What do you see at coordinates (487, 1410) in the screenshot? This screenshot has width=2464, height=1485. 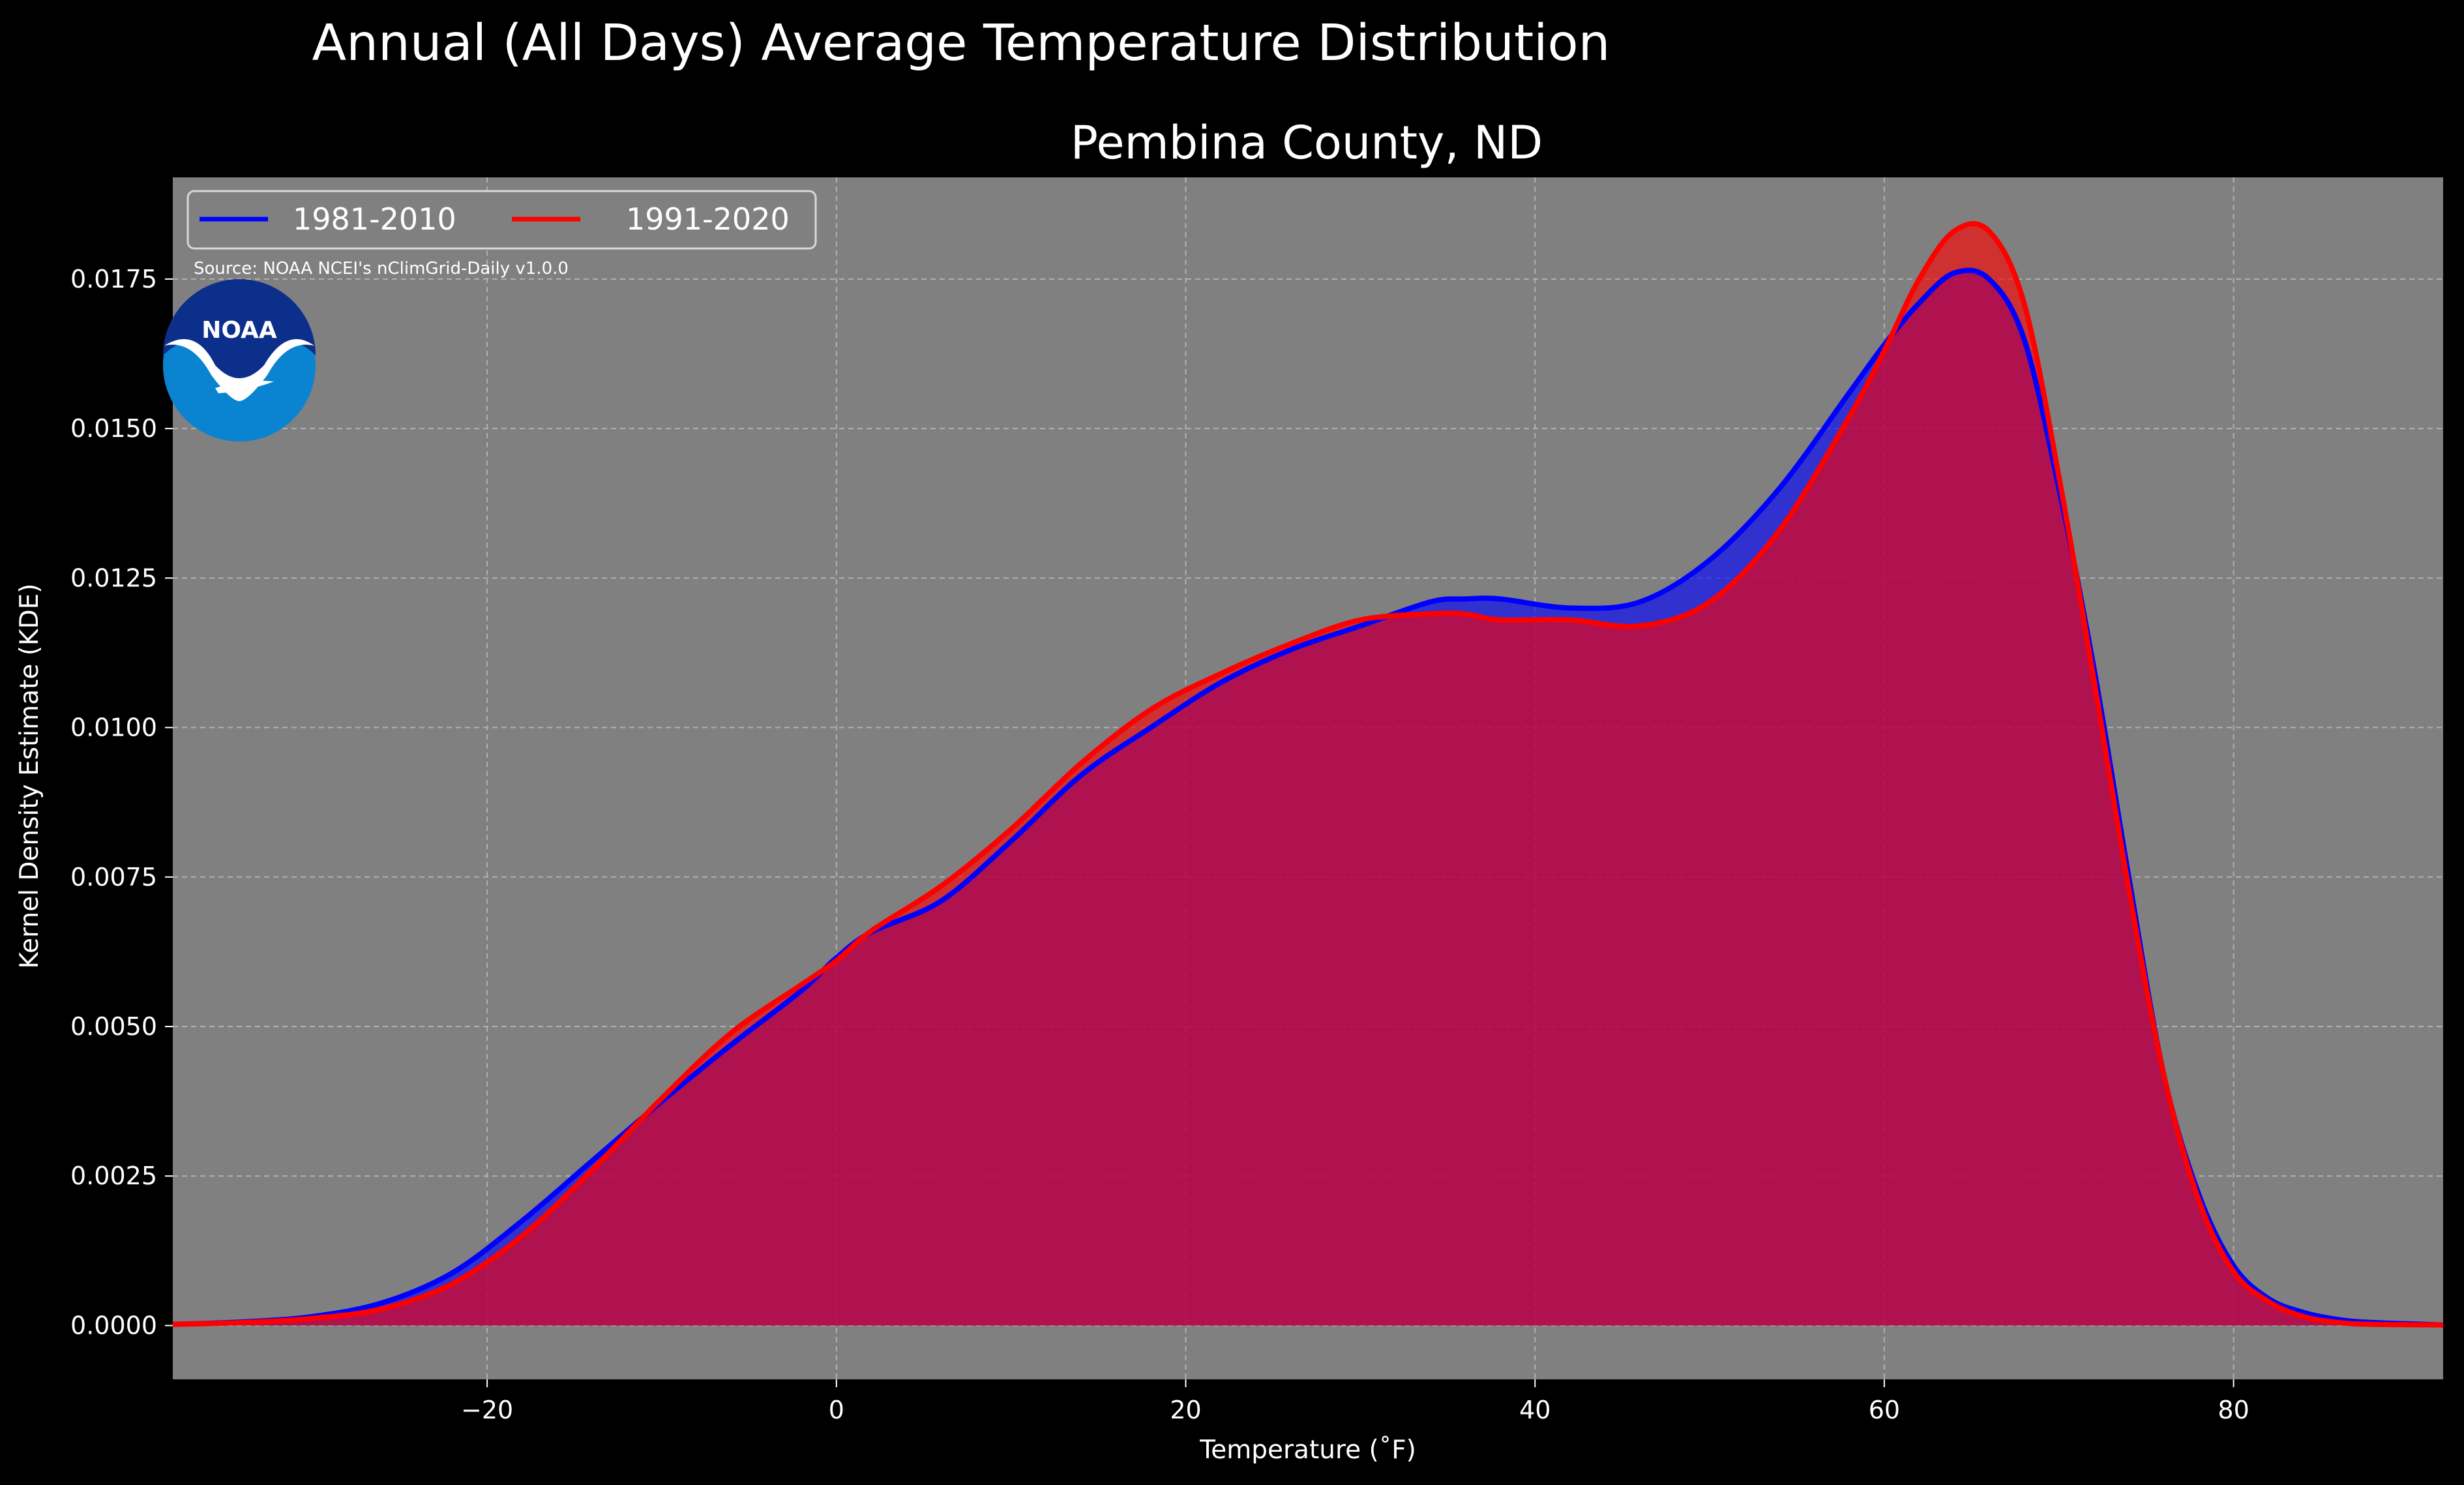 I see `x-tick-label: −20` at bounding box center [487, 1410].